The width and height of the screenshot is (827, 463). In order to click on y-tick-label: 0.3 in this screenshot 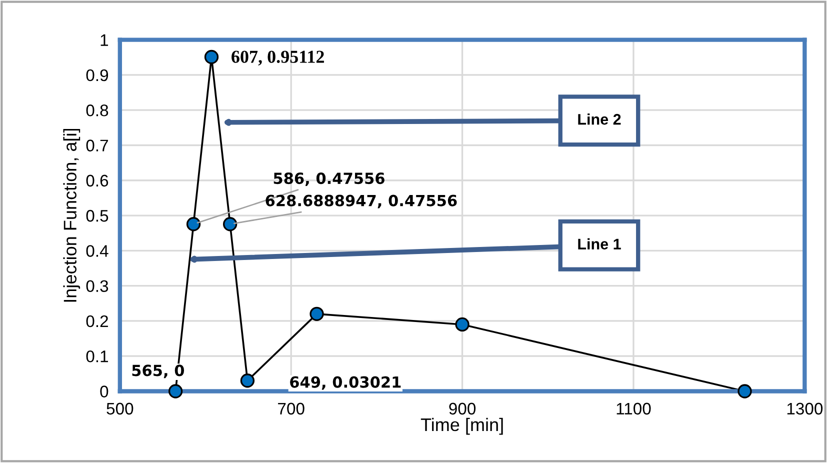, I will do `click(97, 286)`.